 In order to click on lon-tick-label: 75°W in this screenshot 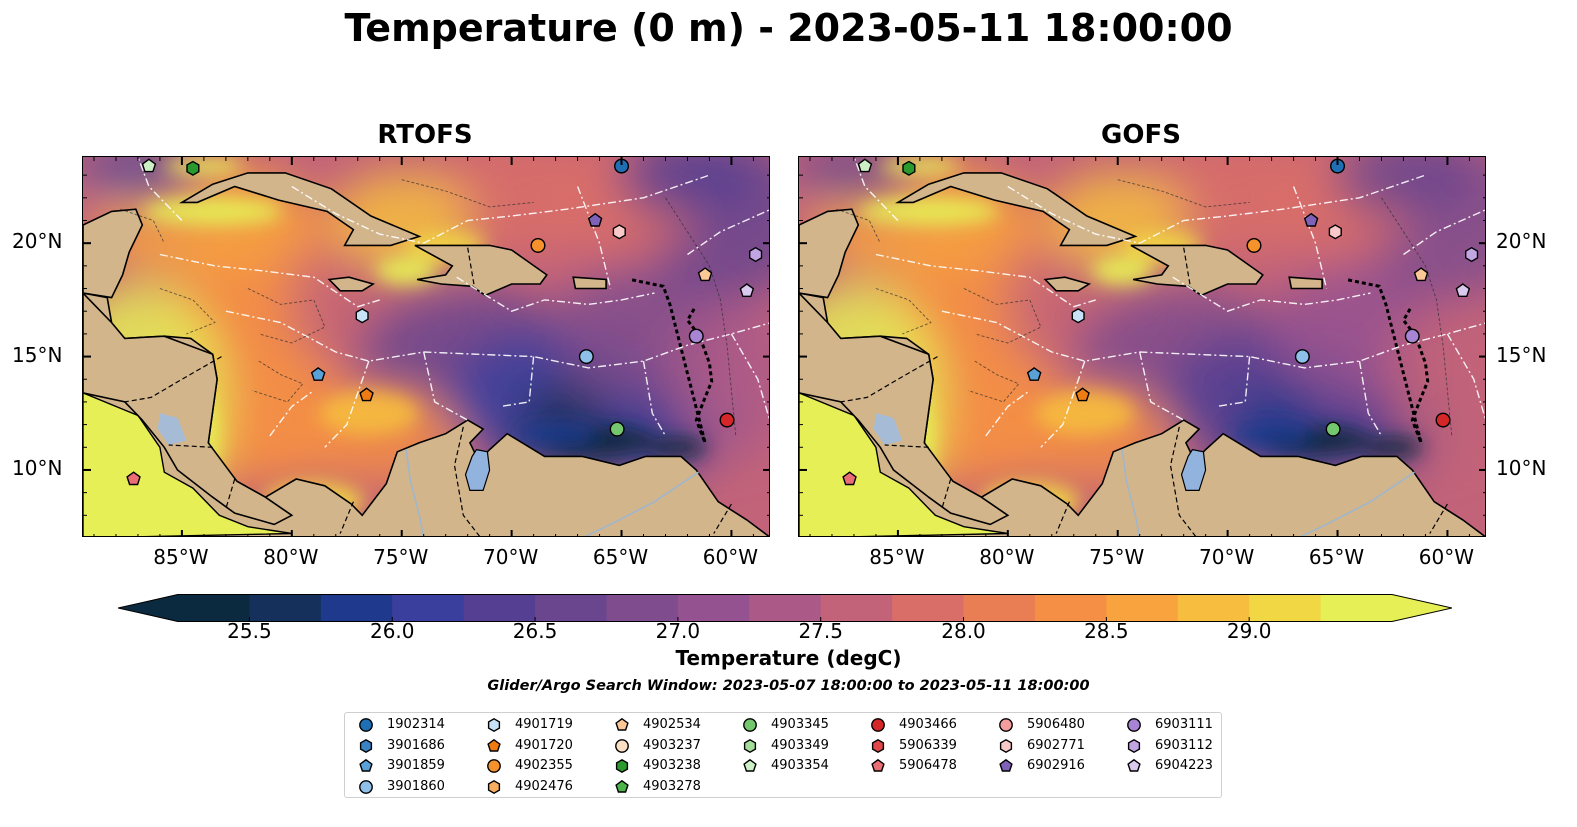, I will do `click(1117, 557)`.